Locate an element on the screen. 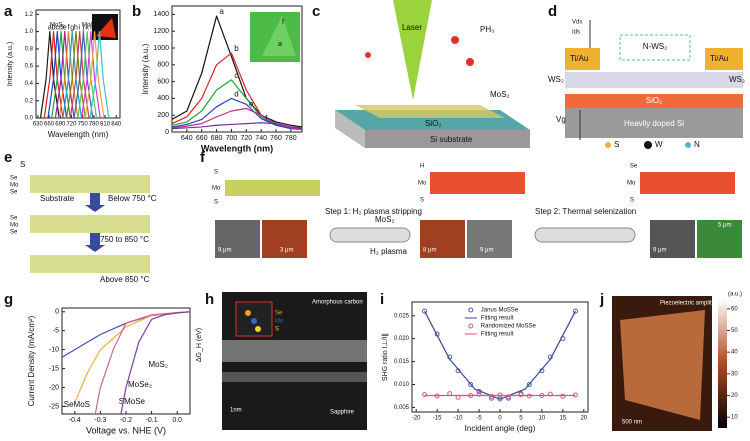 This screenshot has width=750, height=441. label: SiO₂ is located at coordinates (433, 123).